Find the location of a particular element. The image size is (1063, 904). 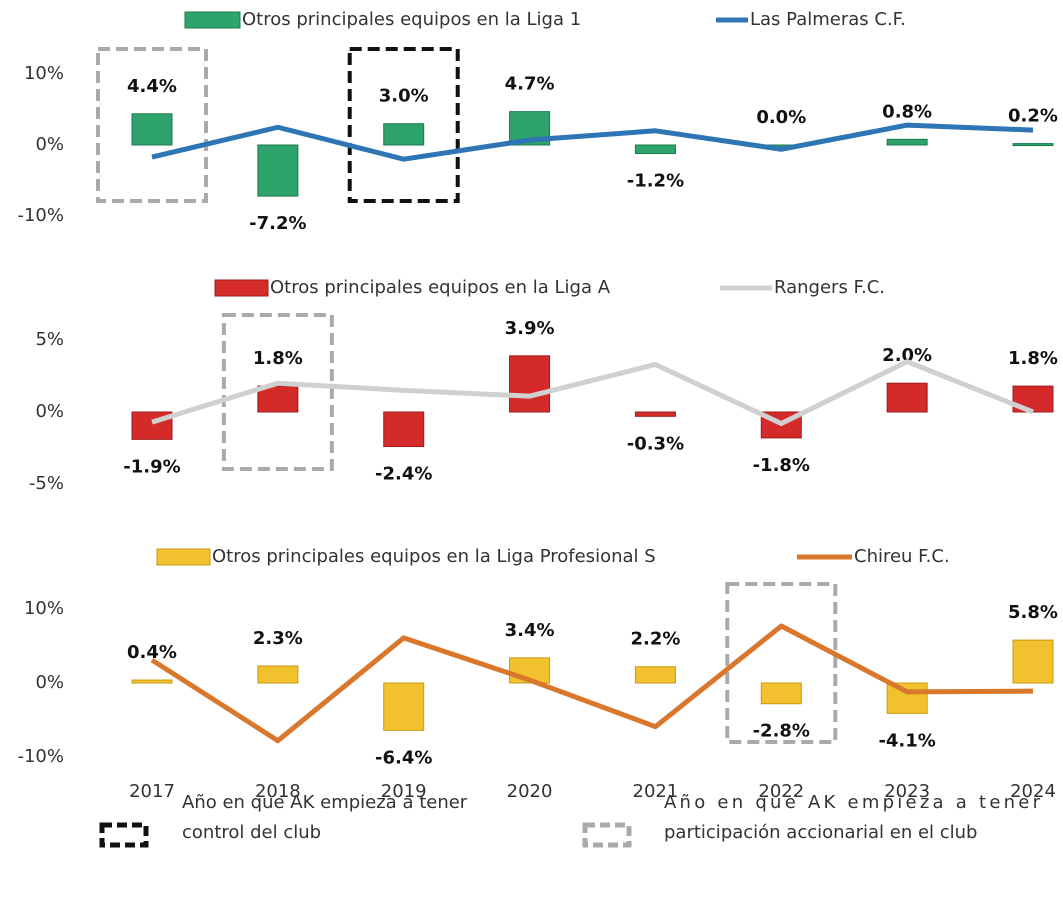

legend-label: Otros principales equipos en la Liga A is located at coordinates (440, 287).